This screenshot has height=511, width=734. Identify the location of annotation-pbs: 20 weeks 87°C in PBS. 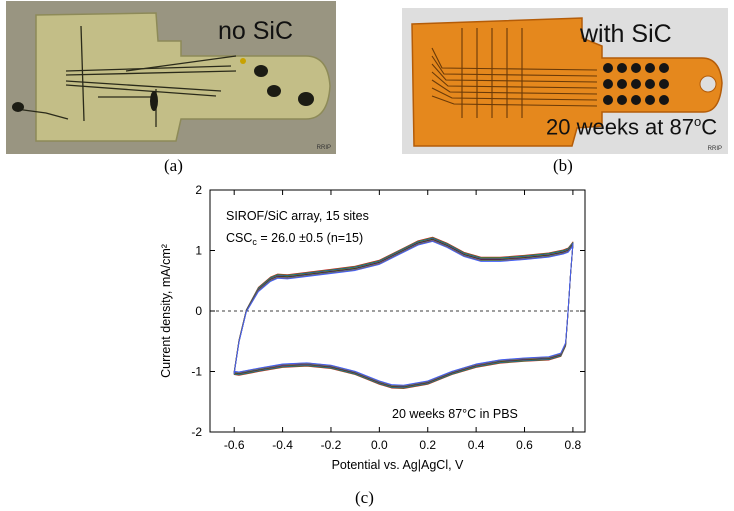
(455, 414).